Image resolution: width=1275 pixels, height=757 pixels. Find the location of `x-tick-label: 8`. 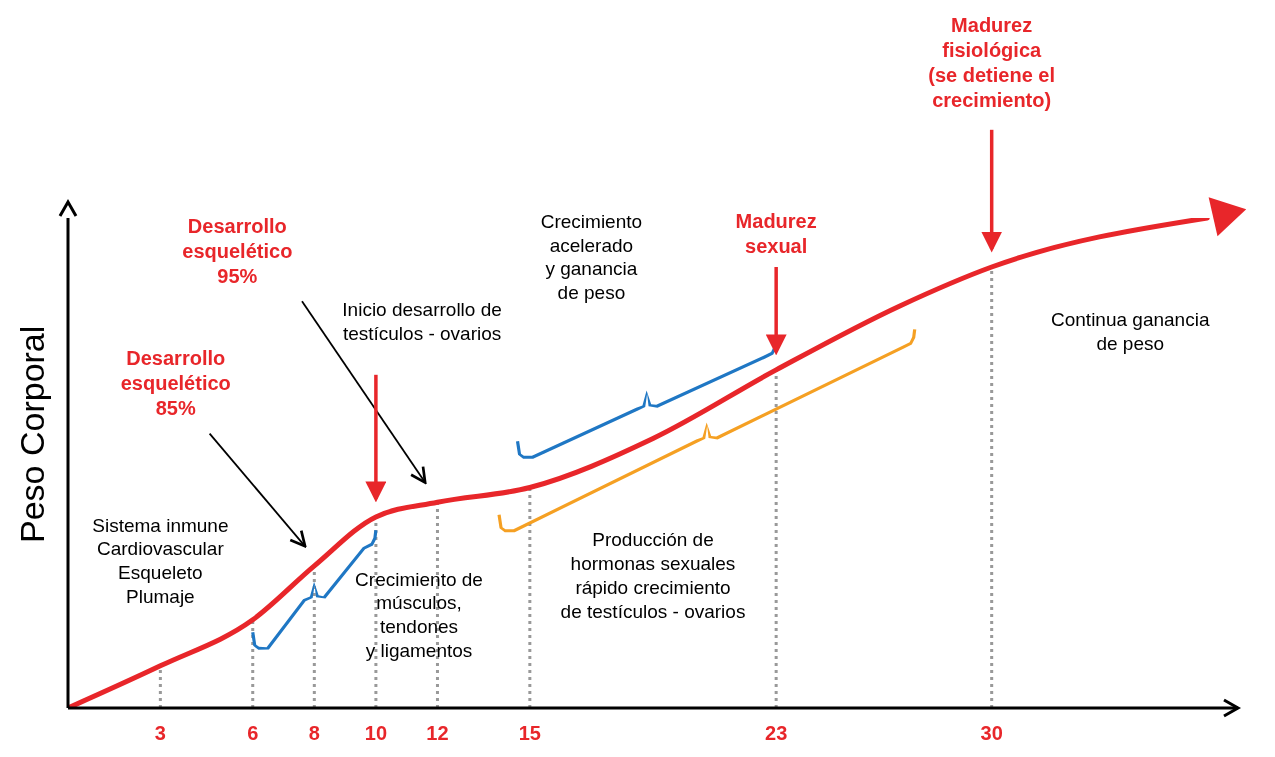

x-tick-label: 8 is located at coordinates (314, 733).